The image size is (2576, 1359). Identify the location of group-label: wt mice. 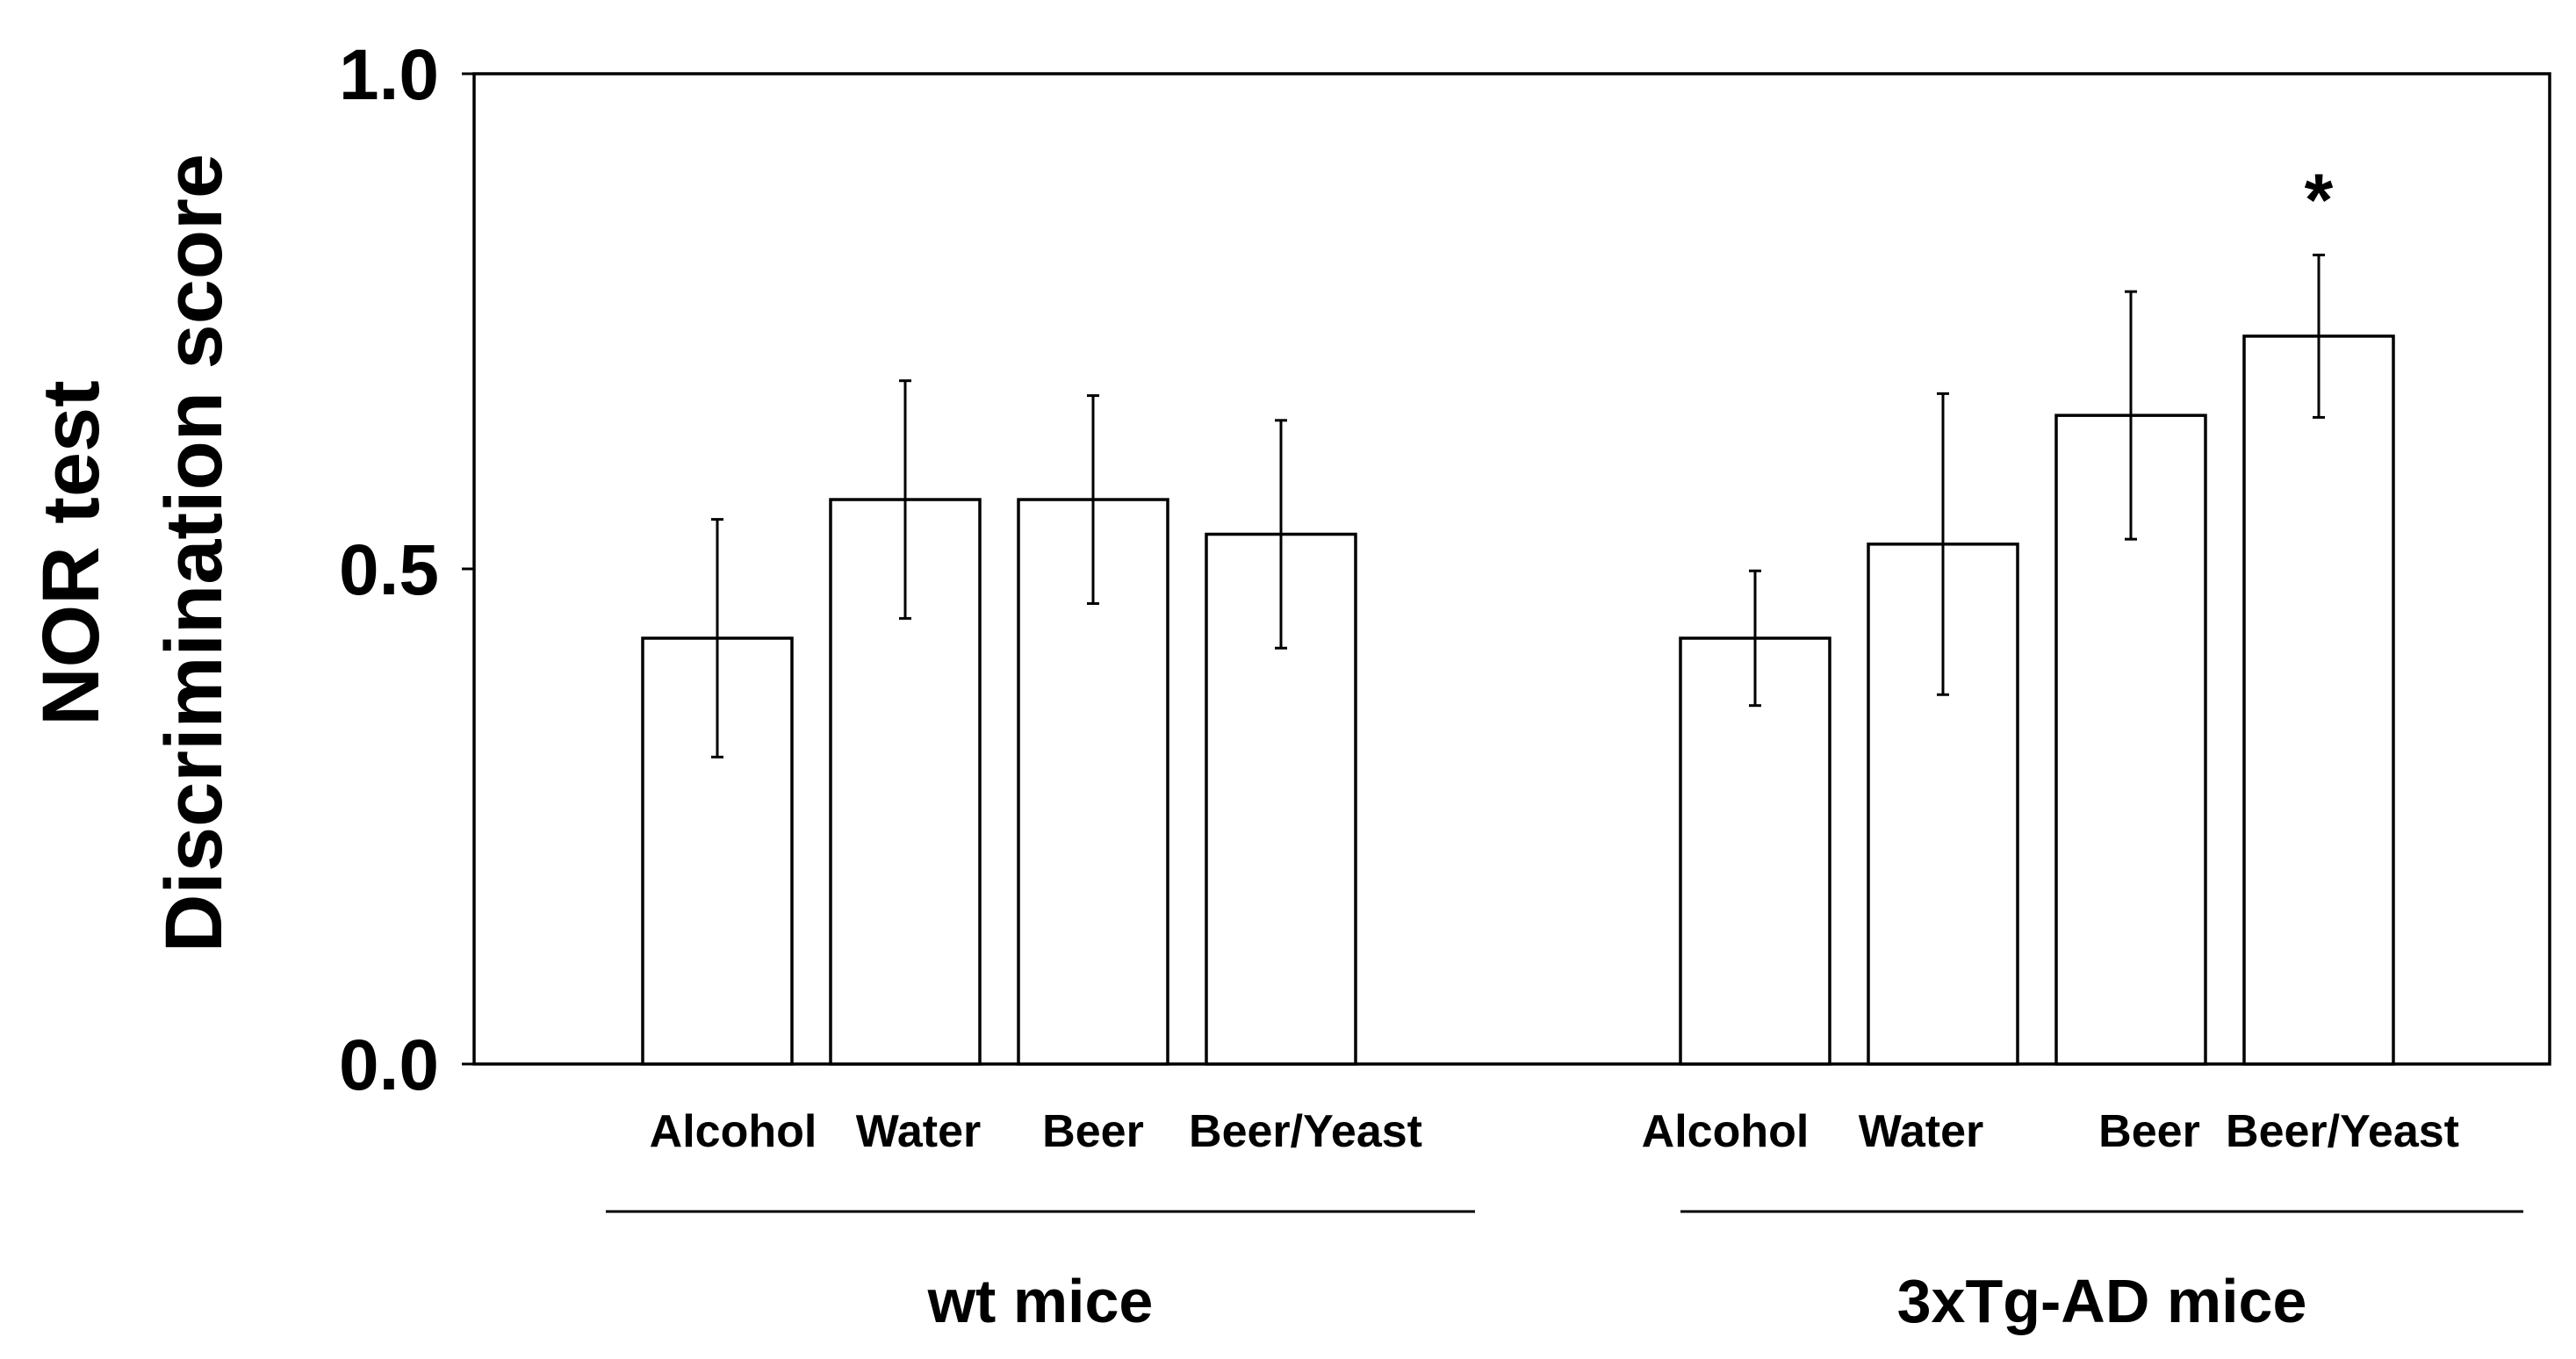
(1040, 1301).